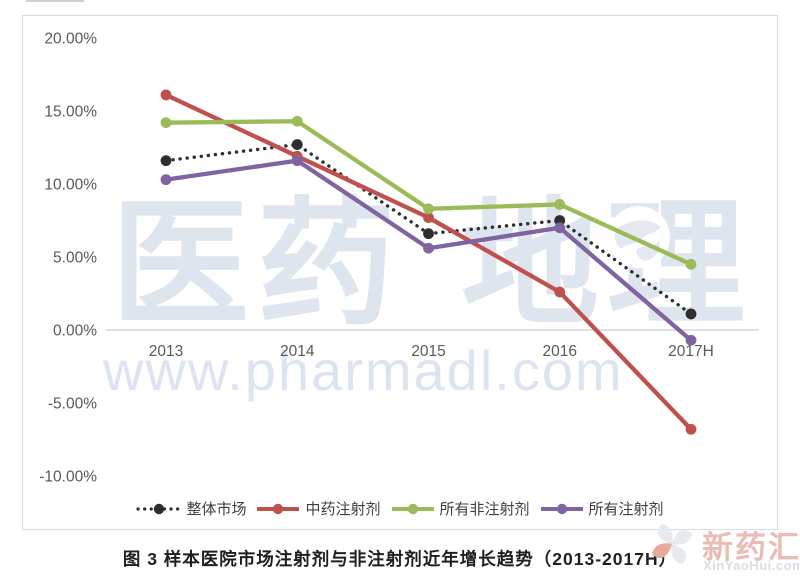 This screenshot has width=800, height=584. I want to click on legend-item: 所有非注射剂, so click(460, 508).